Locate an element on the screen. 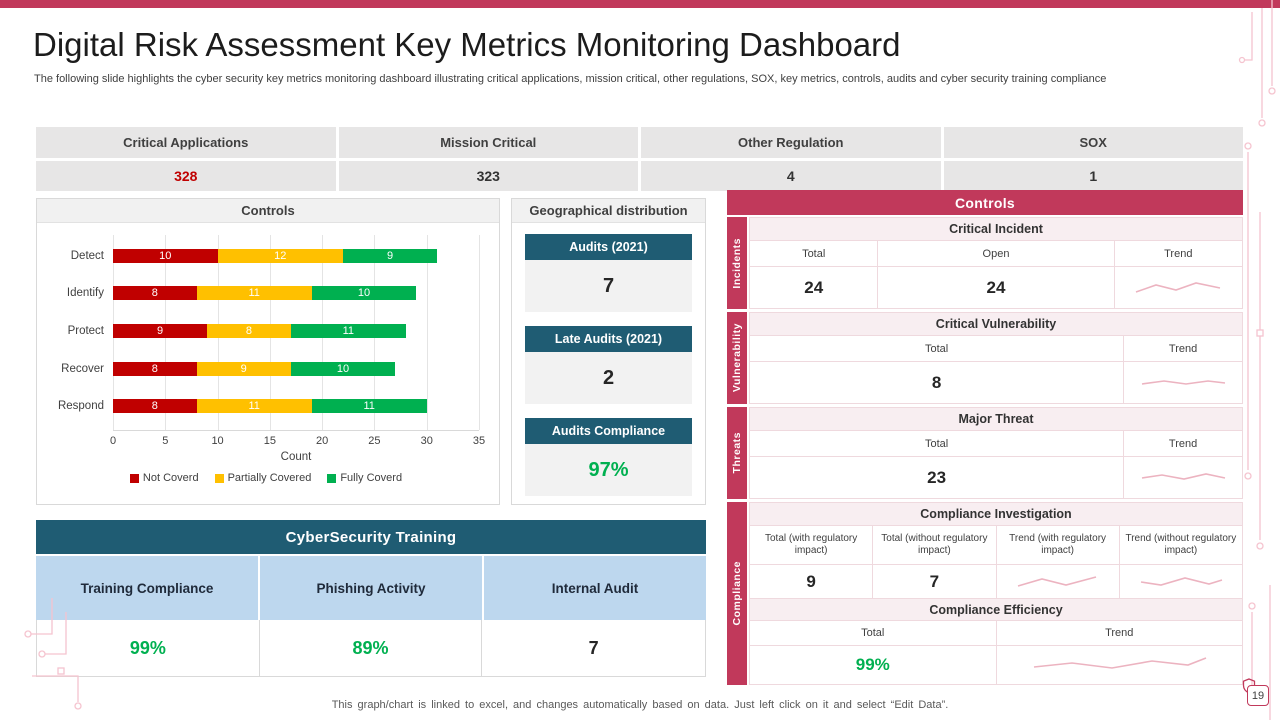 The image size is (1280, 720). x-tick-label: 25 is located at coordinates (374, 441).